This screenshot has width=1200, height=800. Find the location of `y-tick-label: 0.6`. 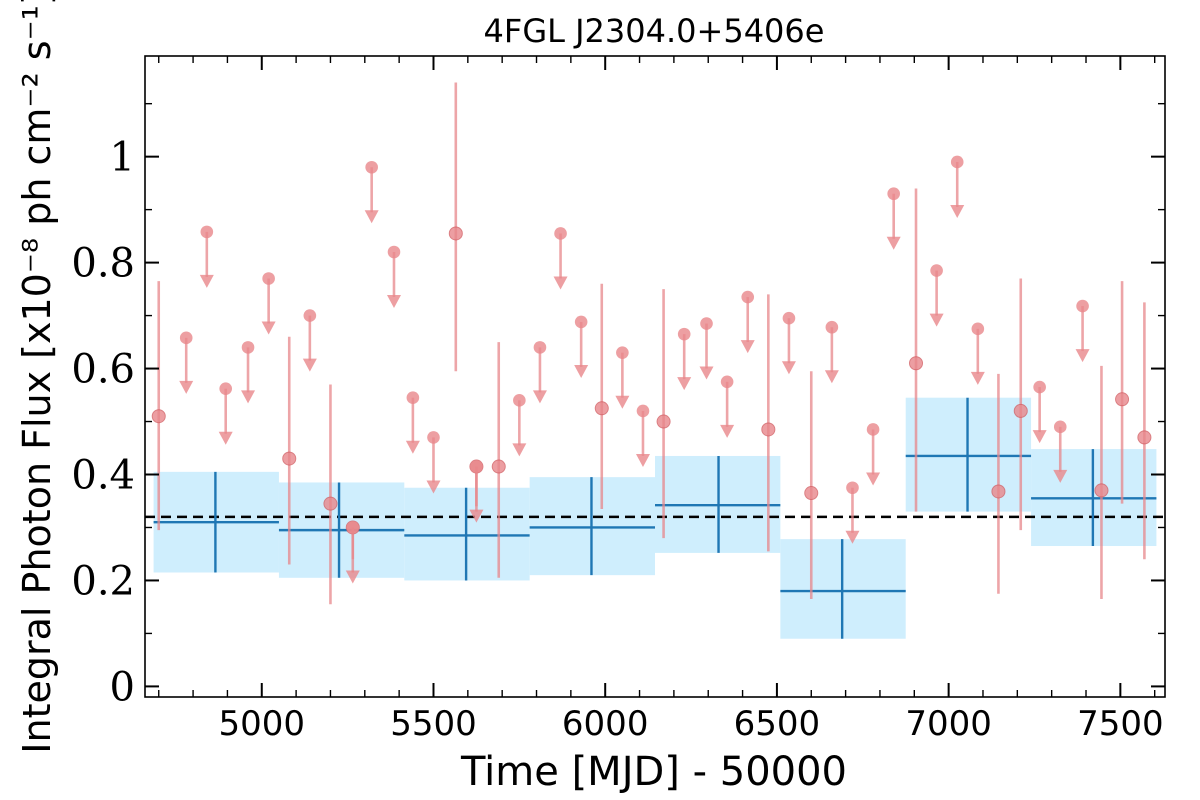

y-tick-label: 0.6 is located at coordinates (103, 370).